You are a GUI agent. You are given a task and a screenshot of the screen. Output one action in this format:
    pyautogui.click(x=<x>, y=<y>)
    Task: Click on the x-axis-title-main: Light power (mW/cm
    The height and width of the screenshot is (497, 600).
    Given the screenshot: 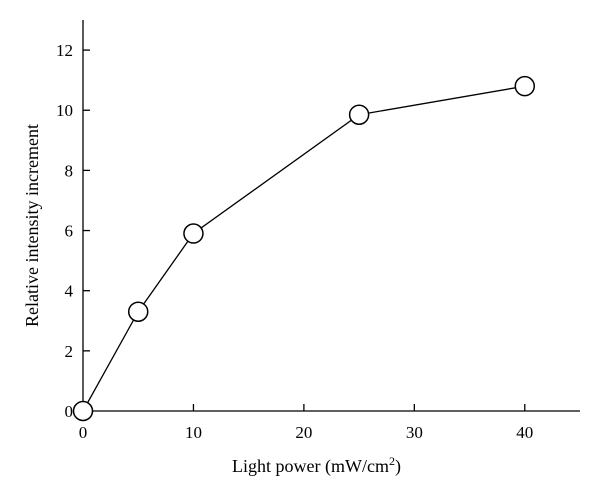 What is the action you would take?
    pyautogui.click(x=310, y=466)
    